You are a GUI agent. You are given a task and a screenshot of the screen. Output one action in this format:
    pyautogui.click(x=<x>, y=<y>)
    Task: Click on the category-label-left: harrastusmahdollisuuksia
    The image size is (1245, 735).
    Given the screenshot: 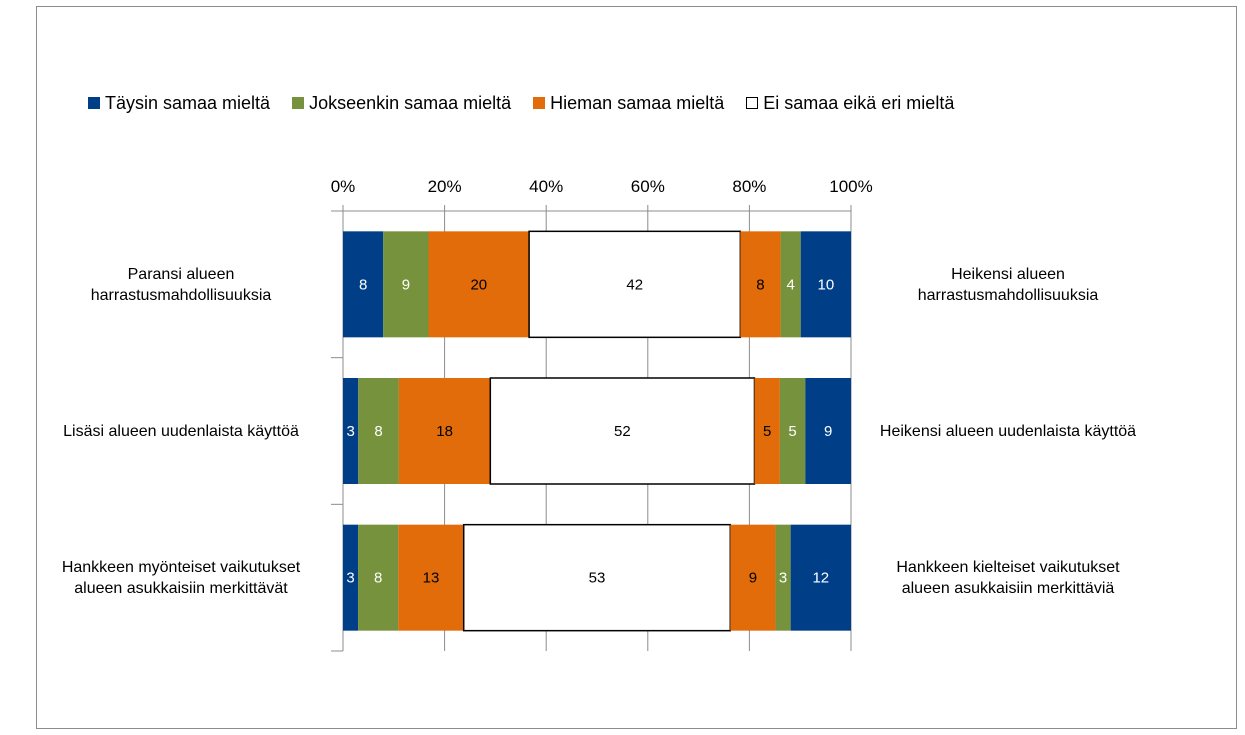 What is the action you would take?
    pyautogui.click(x=181, y=295)
    